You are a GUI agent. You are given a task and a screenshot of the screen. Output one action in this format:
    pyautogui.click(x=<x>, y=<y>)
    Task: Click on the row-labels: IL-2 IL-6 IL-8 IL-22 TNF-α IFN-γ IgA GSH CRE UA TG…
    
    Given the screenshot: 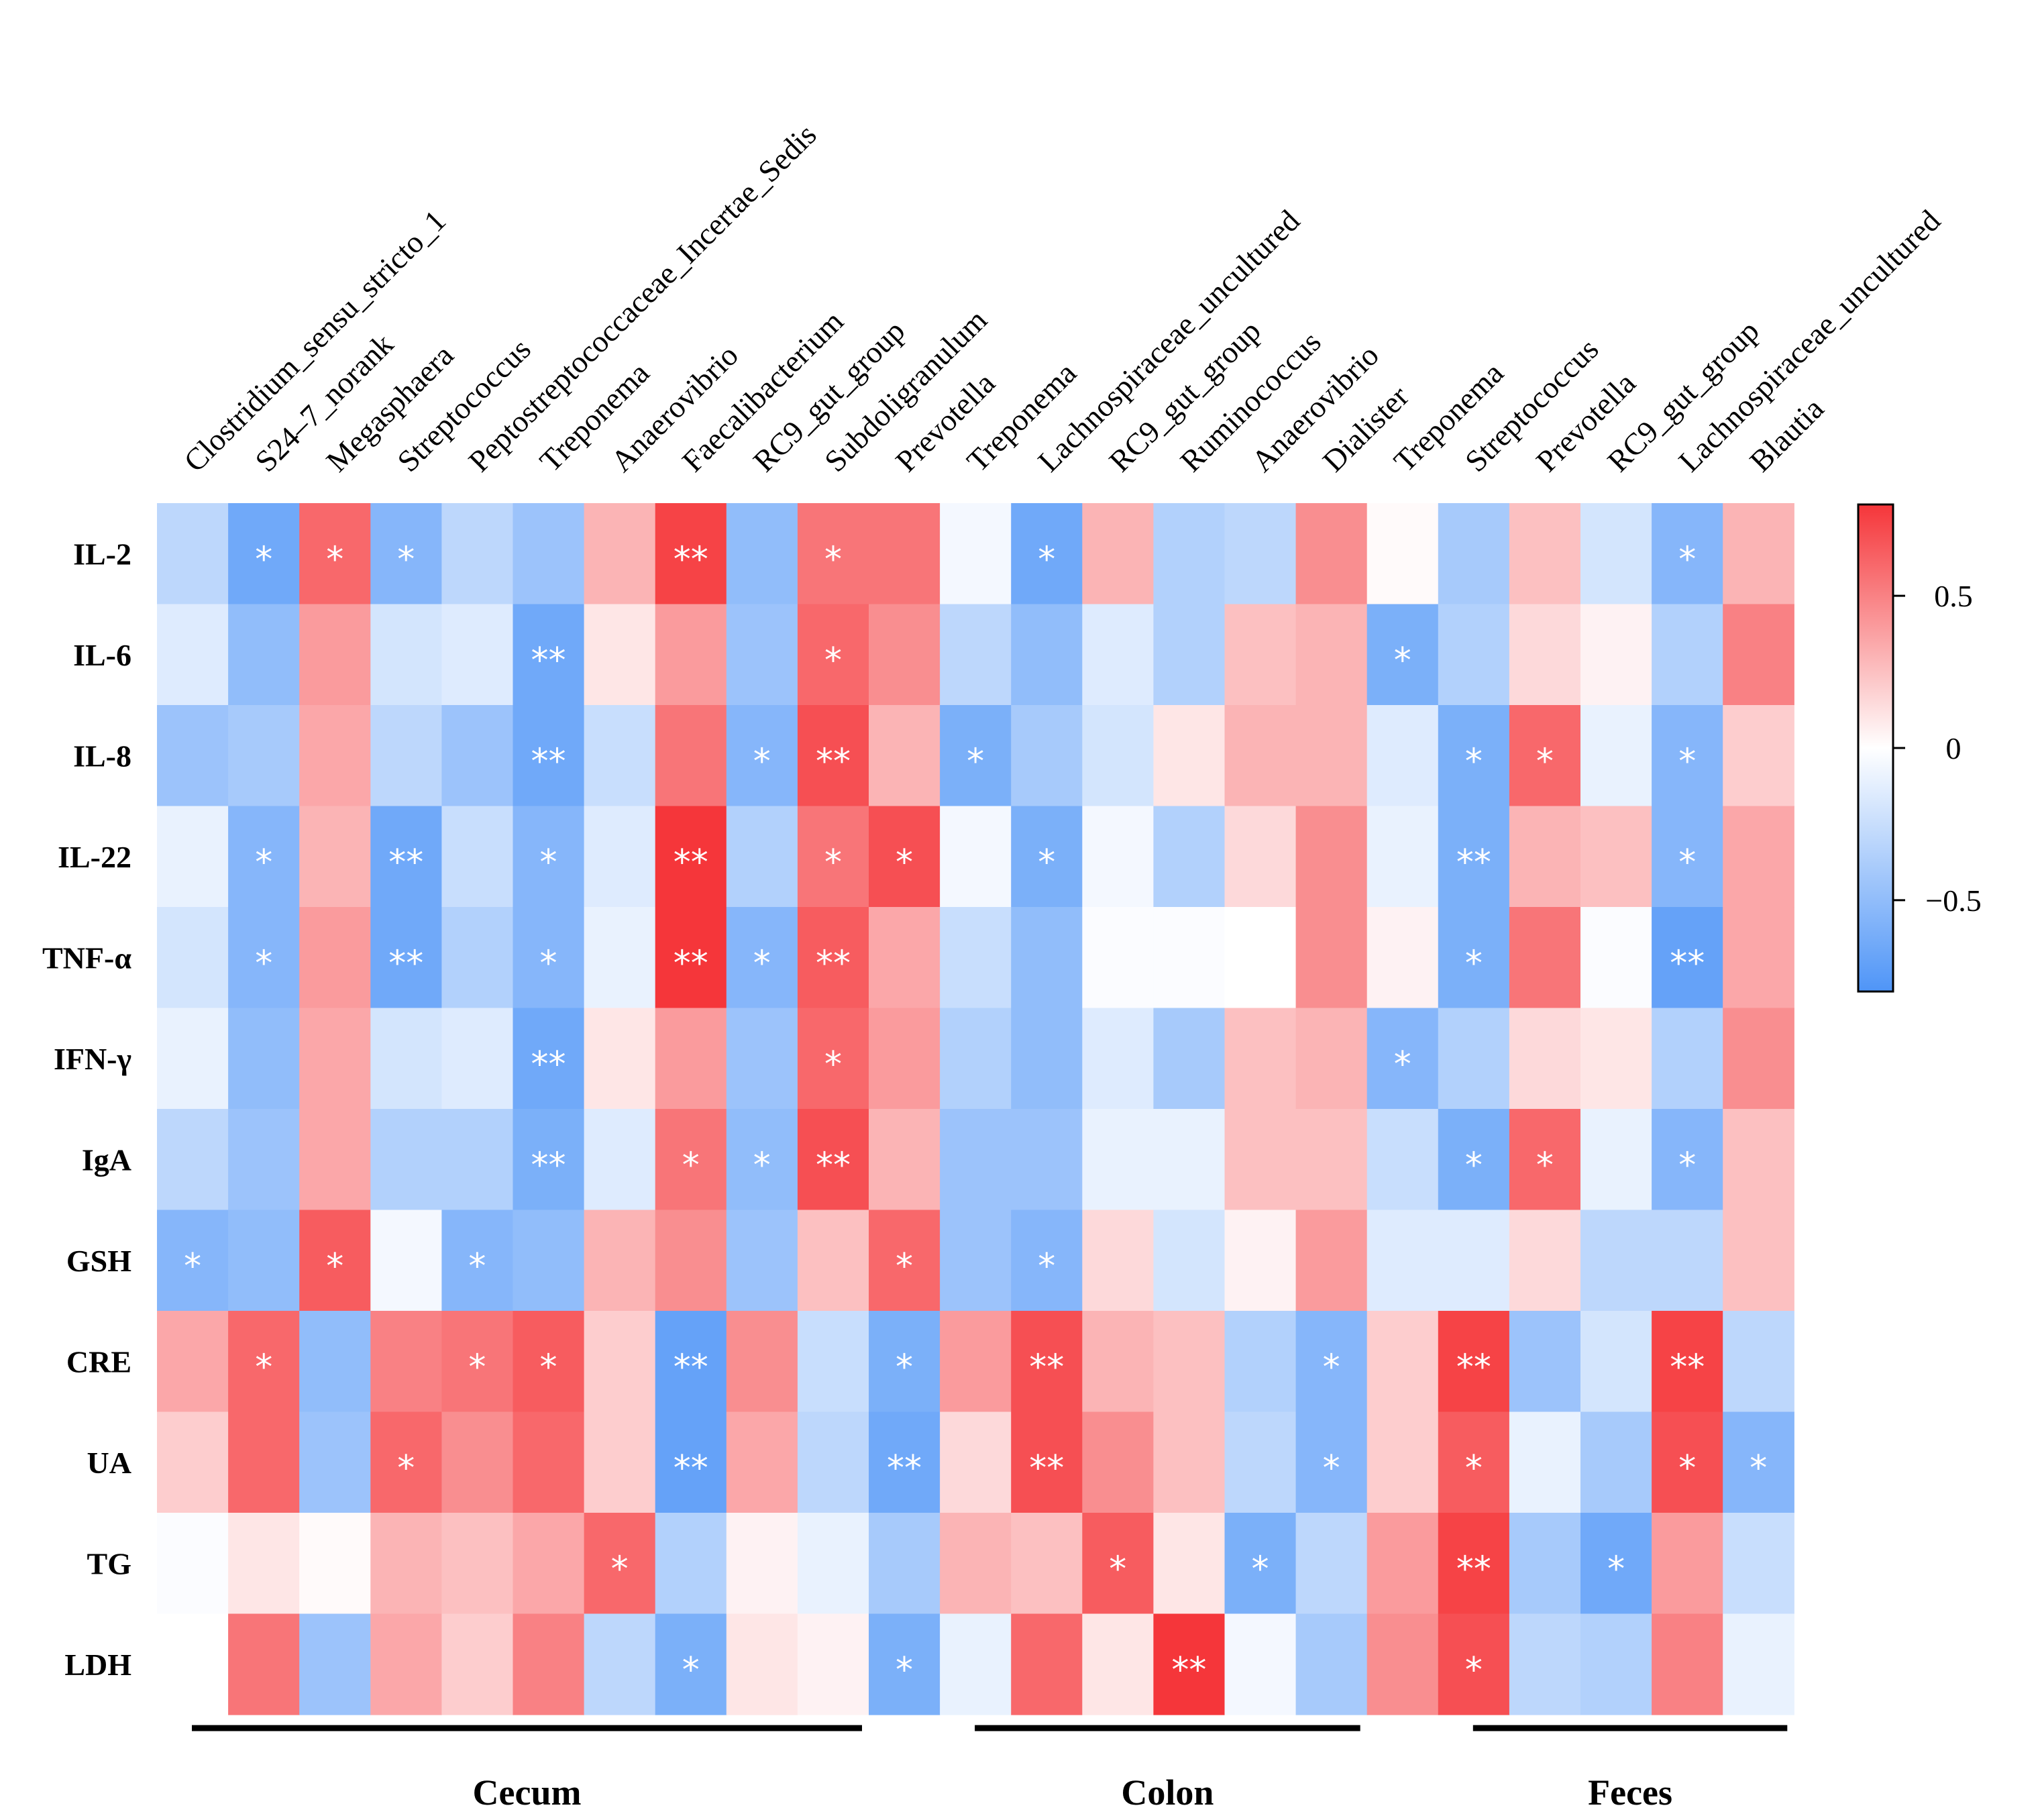 What is the action you would take?
    pyautogui.click(x=86, y=1109)
    